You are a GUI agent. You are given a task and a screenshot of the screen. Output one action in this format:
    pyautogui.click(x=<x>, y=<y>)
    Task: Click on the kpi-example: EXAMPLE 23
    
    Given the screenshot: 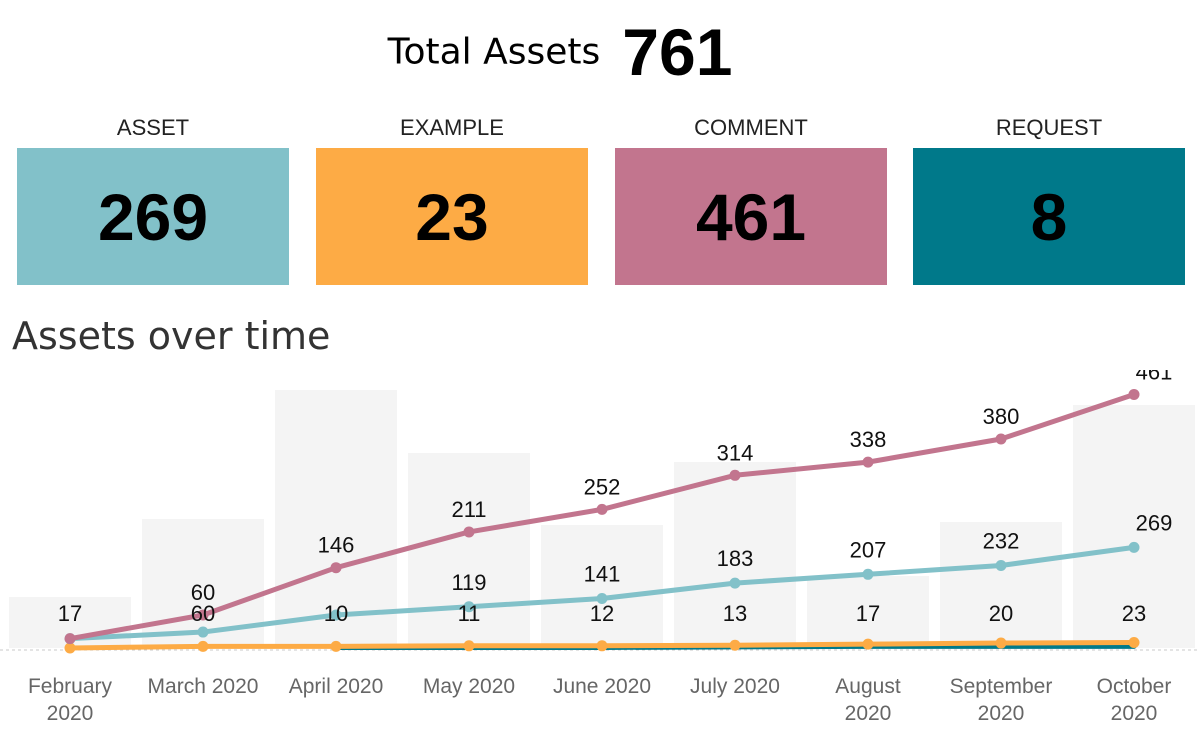 What is the action you would take?
    pyautogui.click(x=452, y=199)
    